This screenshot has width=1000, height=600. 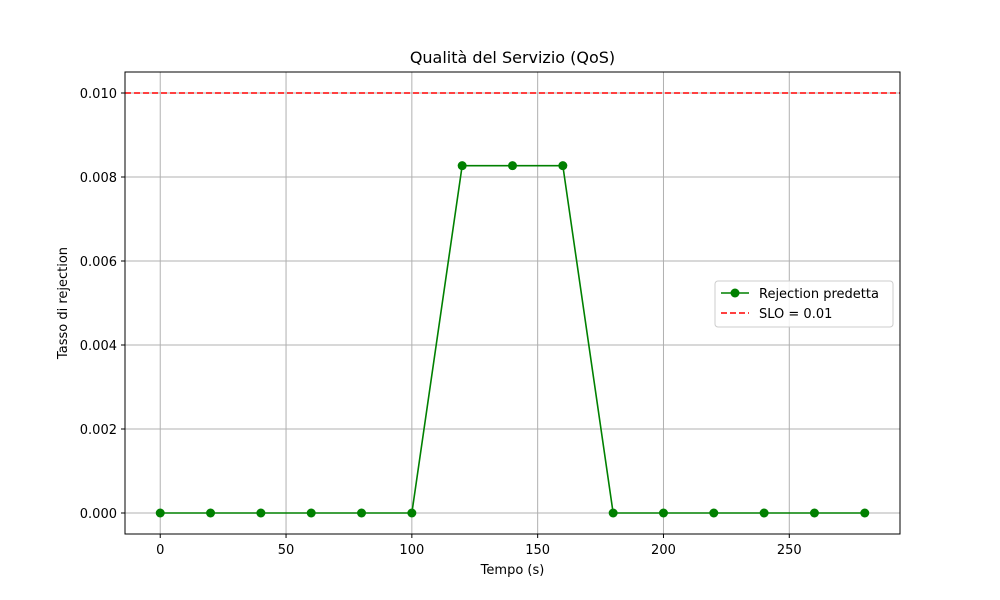 I want to click on legend-box, so click(x=804, y=304).